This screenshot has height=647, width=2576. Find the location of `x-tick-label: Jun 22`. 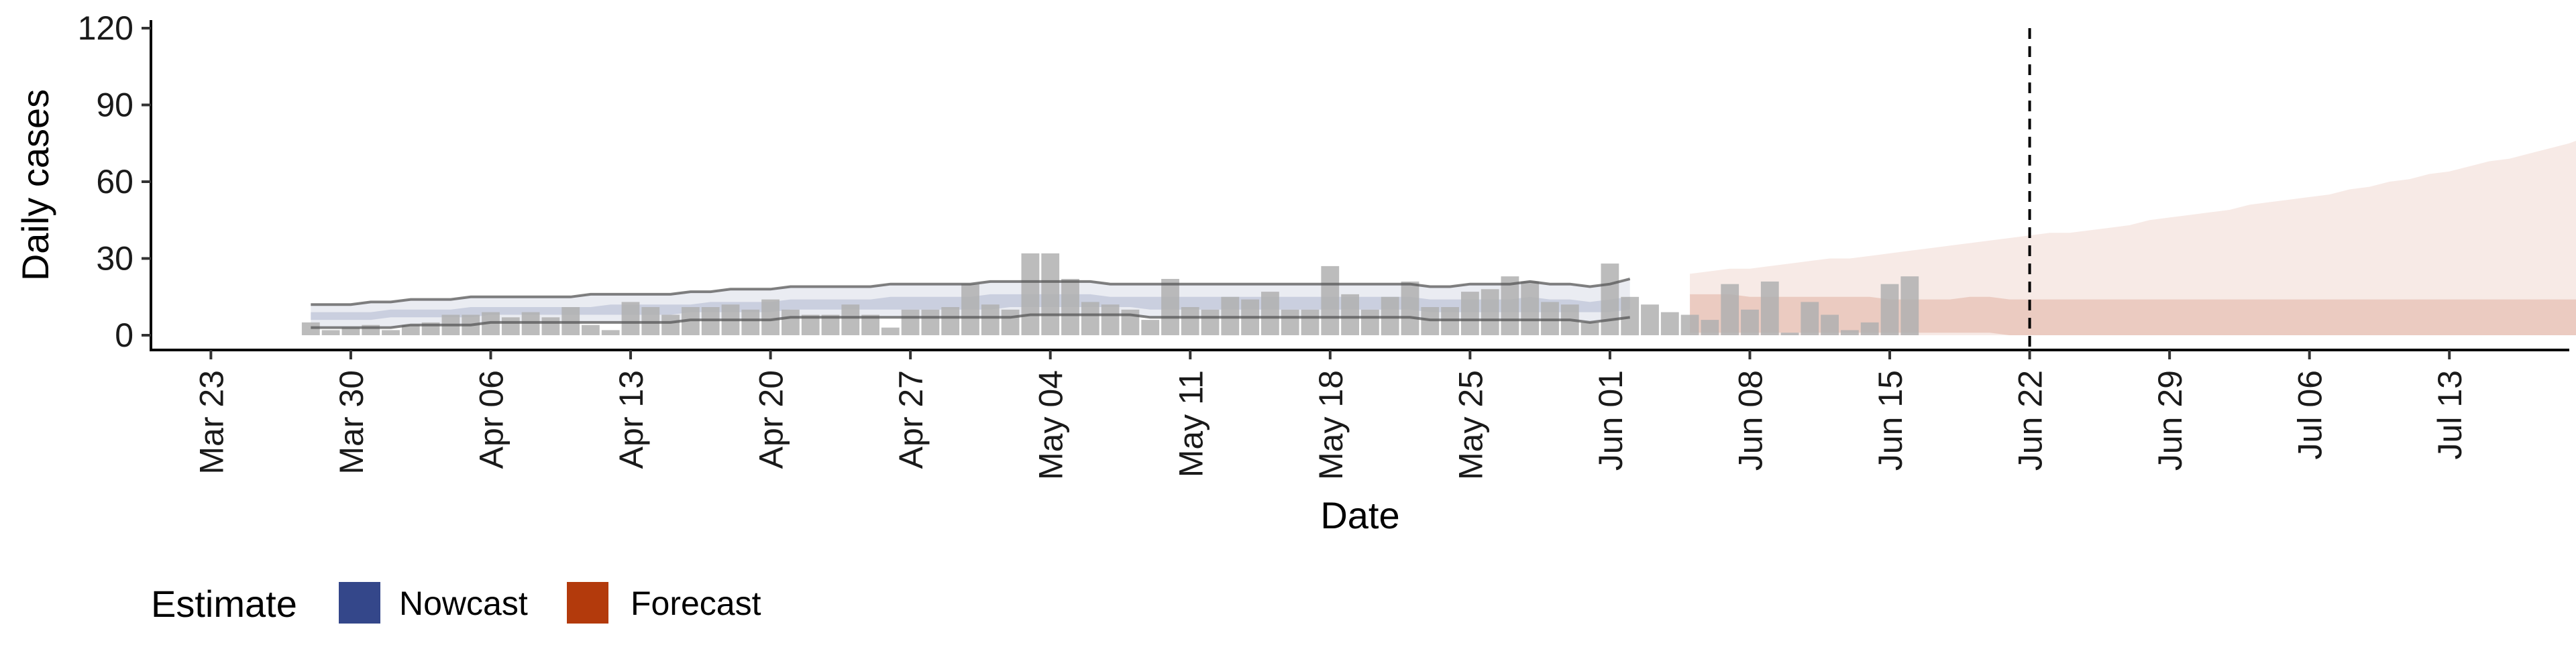

x-tick-label: Jun 22 is located at coordinates (2030, 421).